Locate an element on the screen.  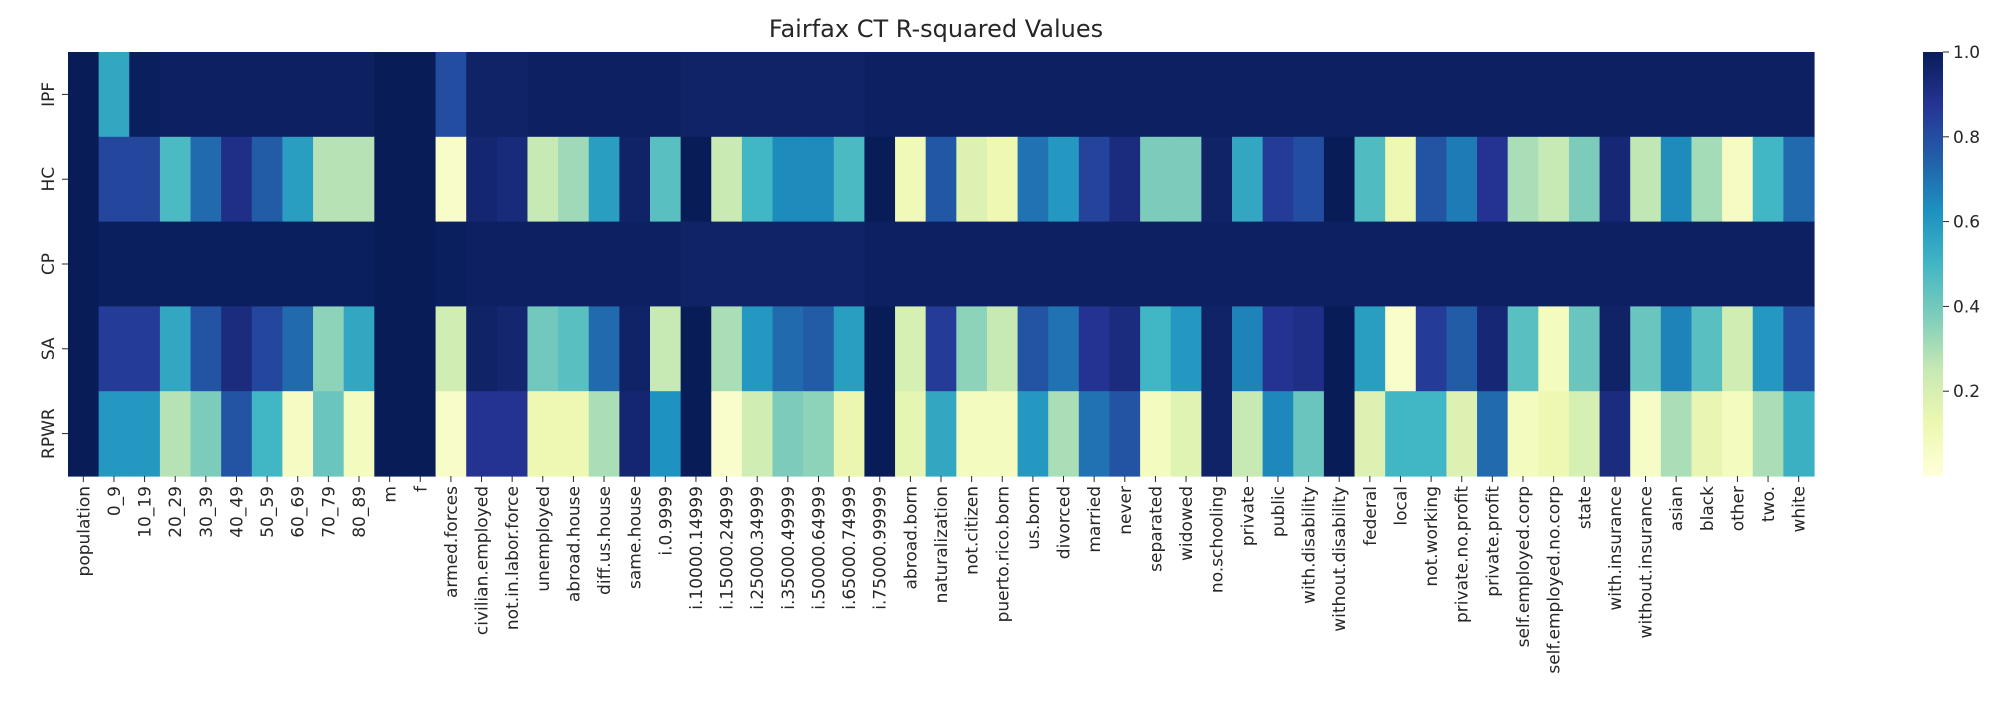
x-axis-tick-label: us.born is located at coordinates (1034, 518).